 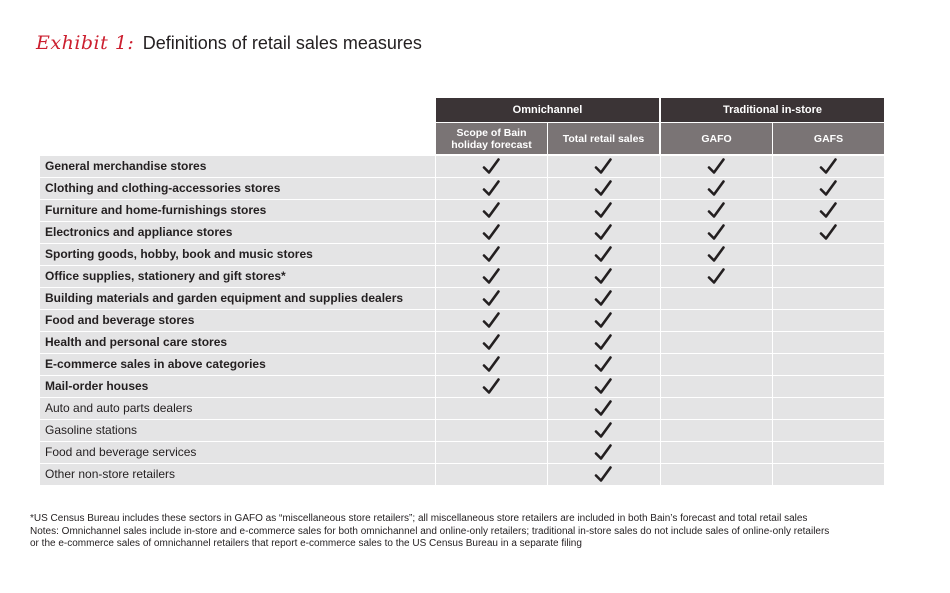 I want to click on table-row: Health and personal care stores, so click(x=462, y=342).